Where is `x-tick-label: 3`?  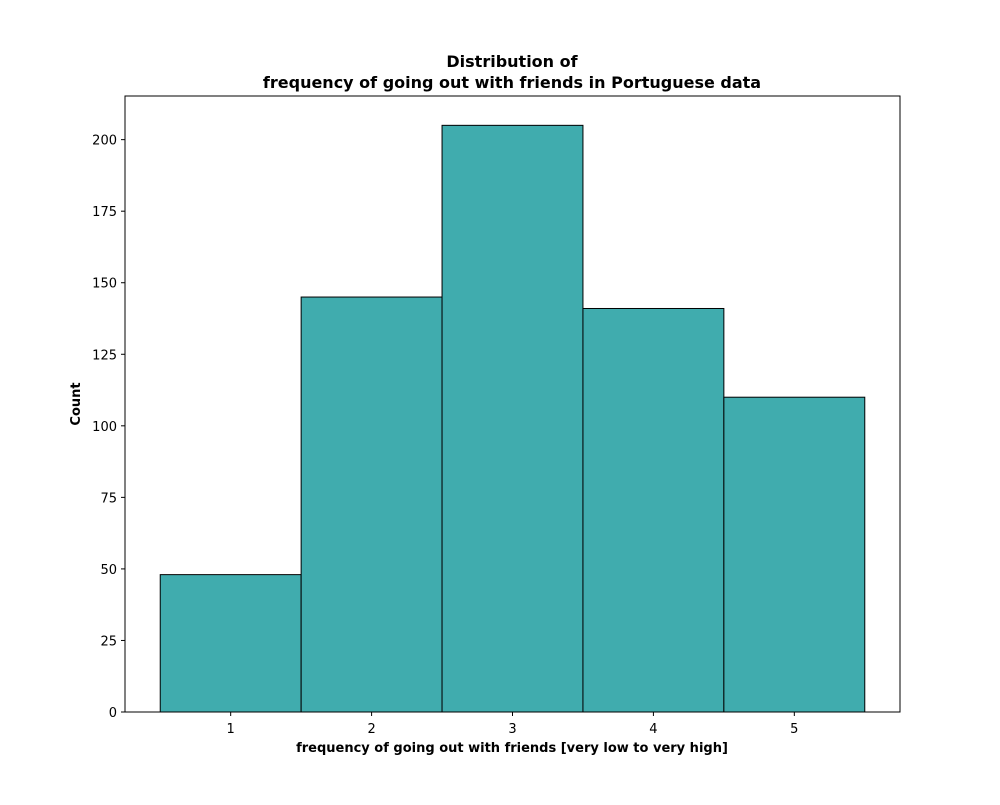
x-tick-label: 3 is located at coordinates (512, 729).